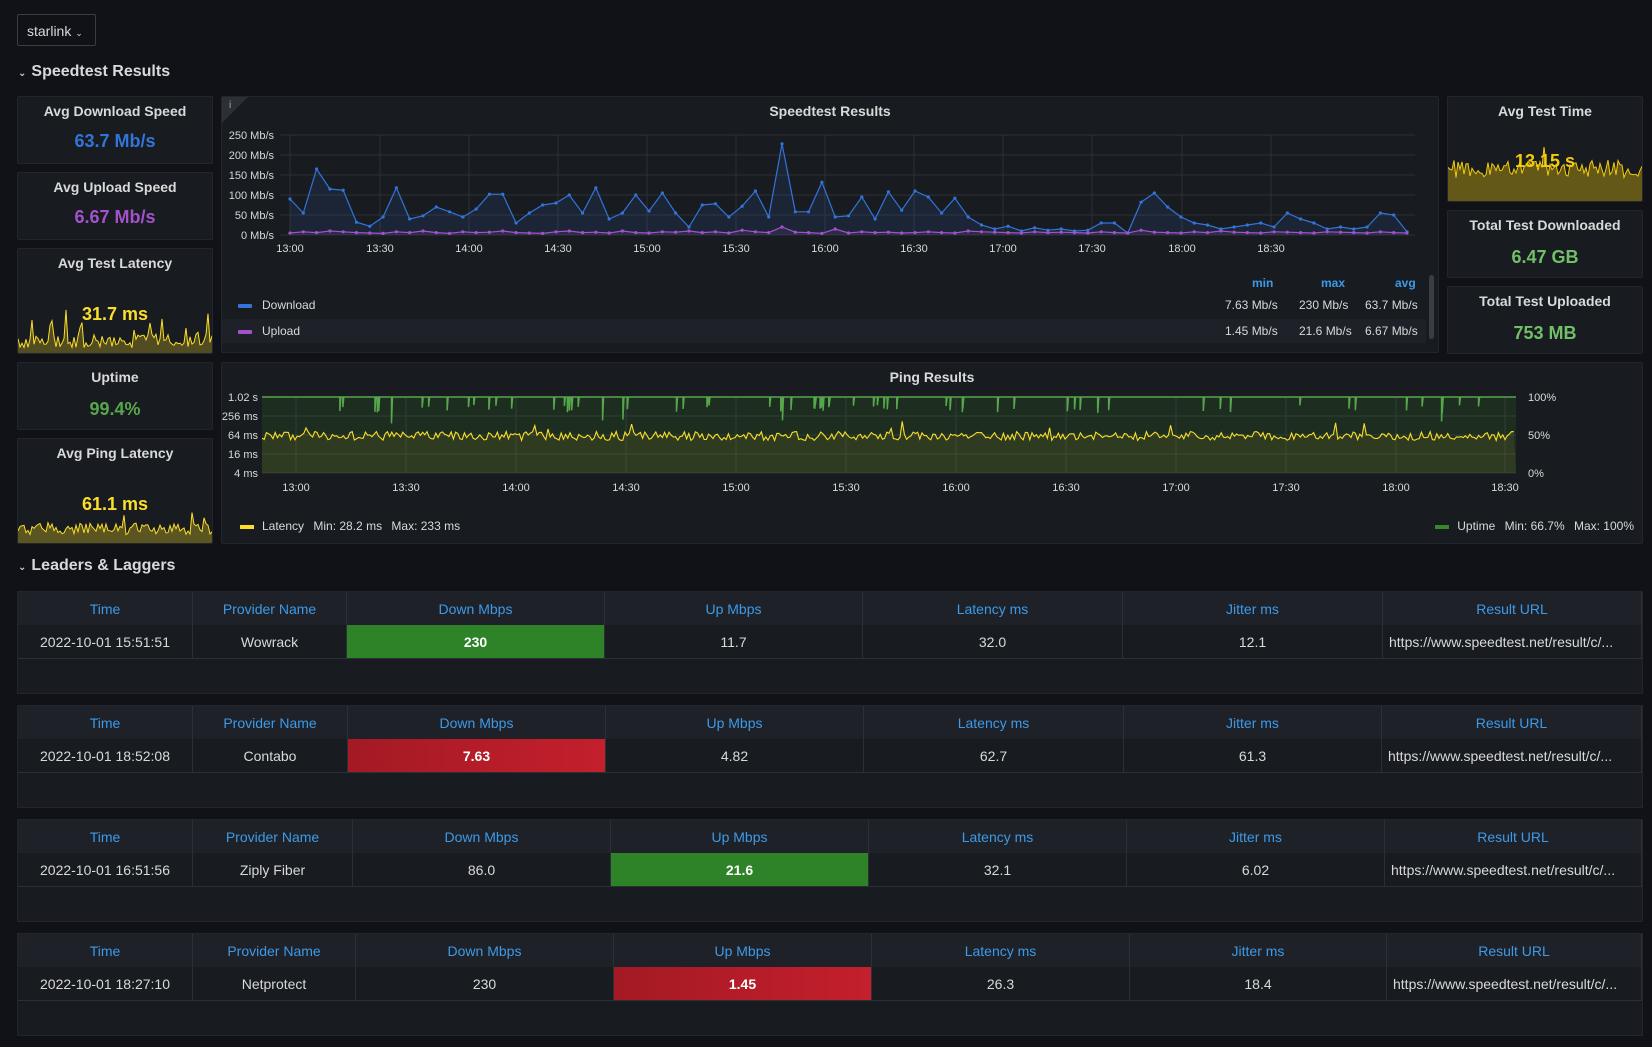 This screenshot has width=1652, height=1047. What do you see at coordinates (22, 73) in the screenshot?
I see `chevron-down-icon: ⌄` at bounding box center [22, 73].